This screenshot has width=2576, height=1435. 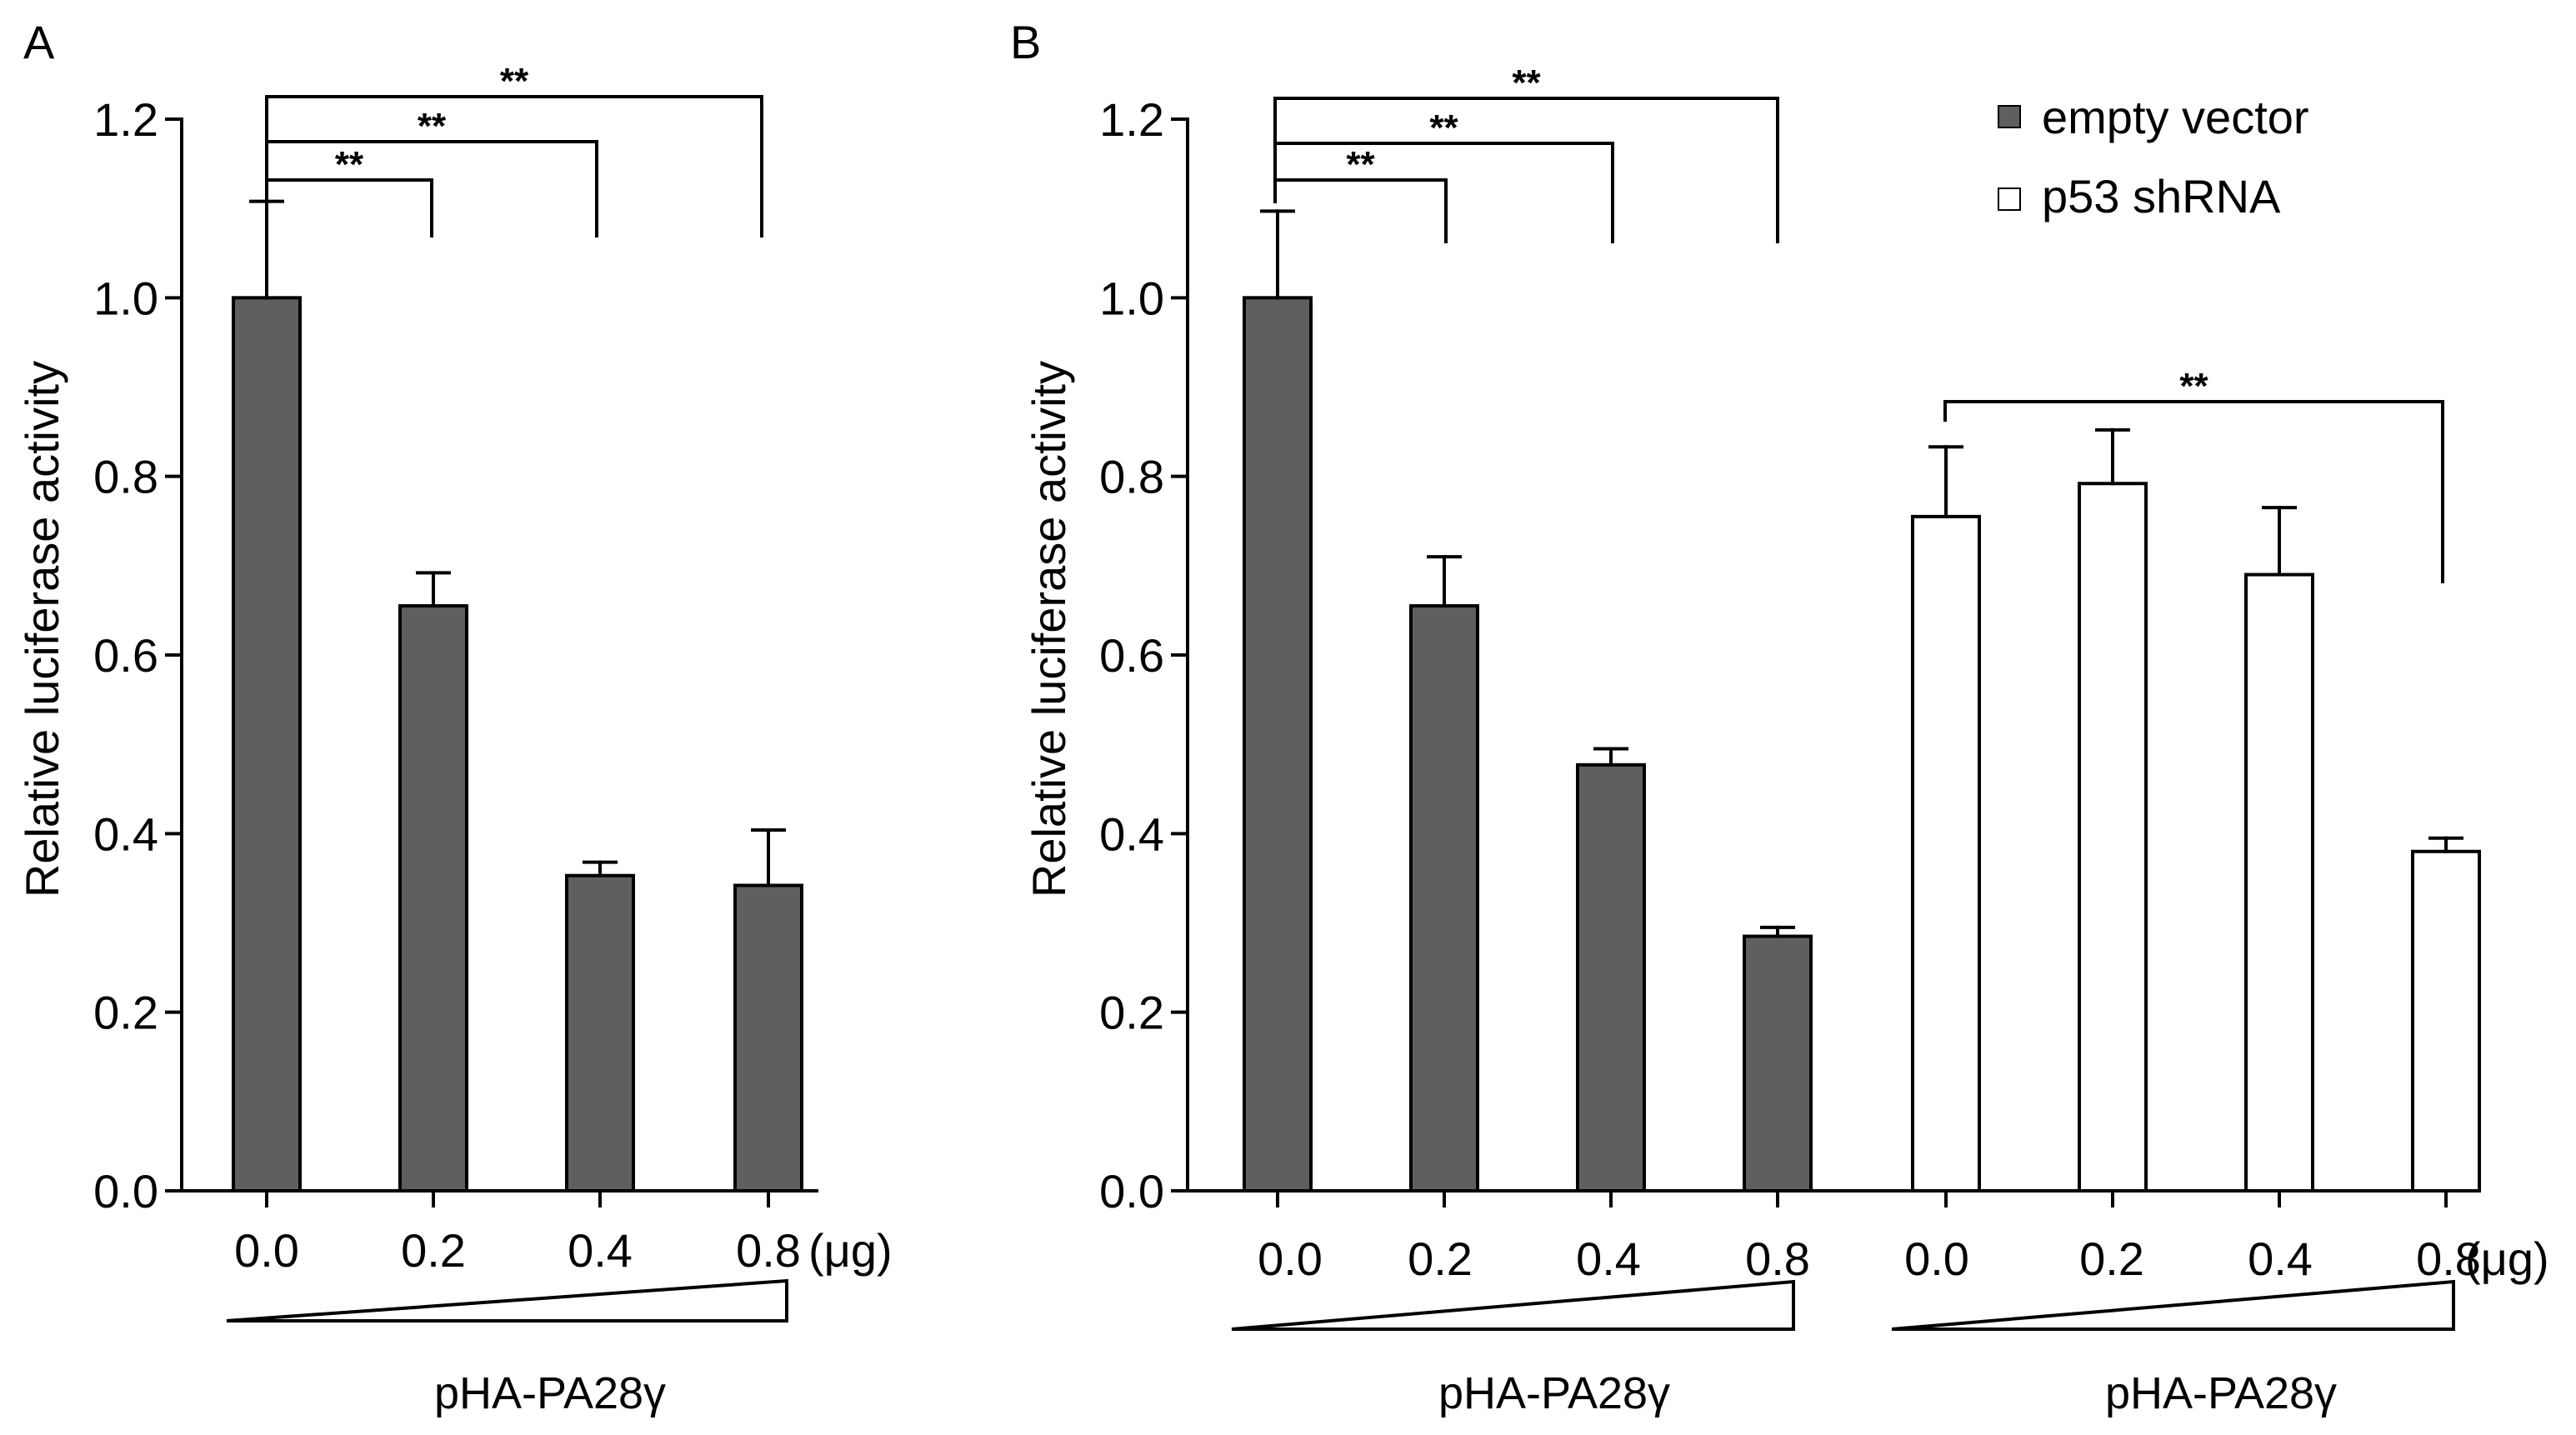 I want to click on a-y-tick-label-0: 0.0, so click(x=126, y=1191).